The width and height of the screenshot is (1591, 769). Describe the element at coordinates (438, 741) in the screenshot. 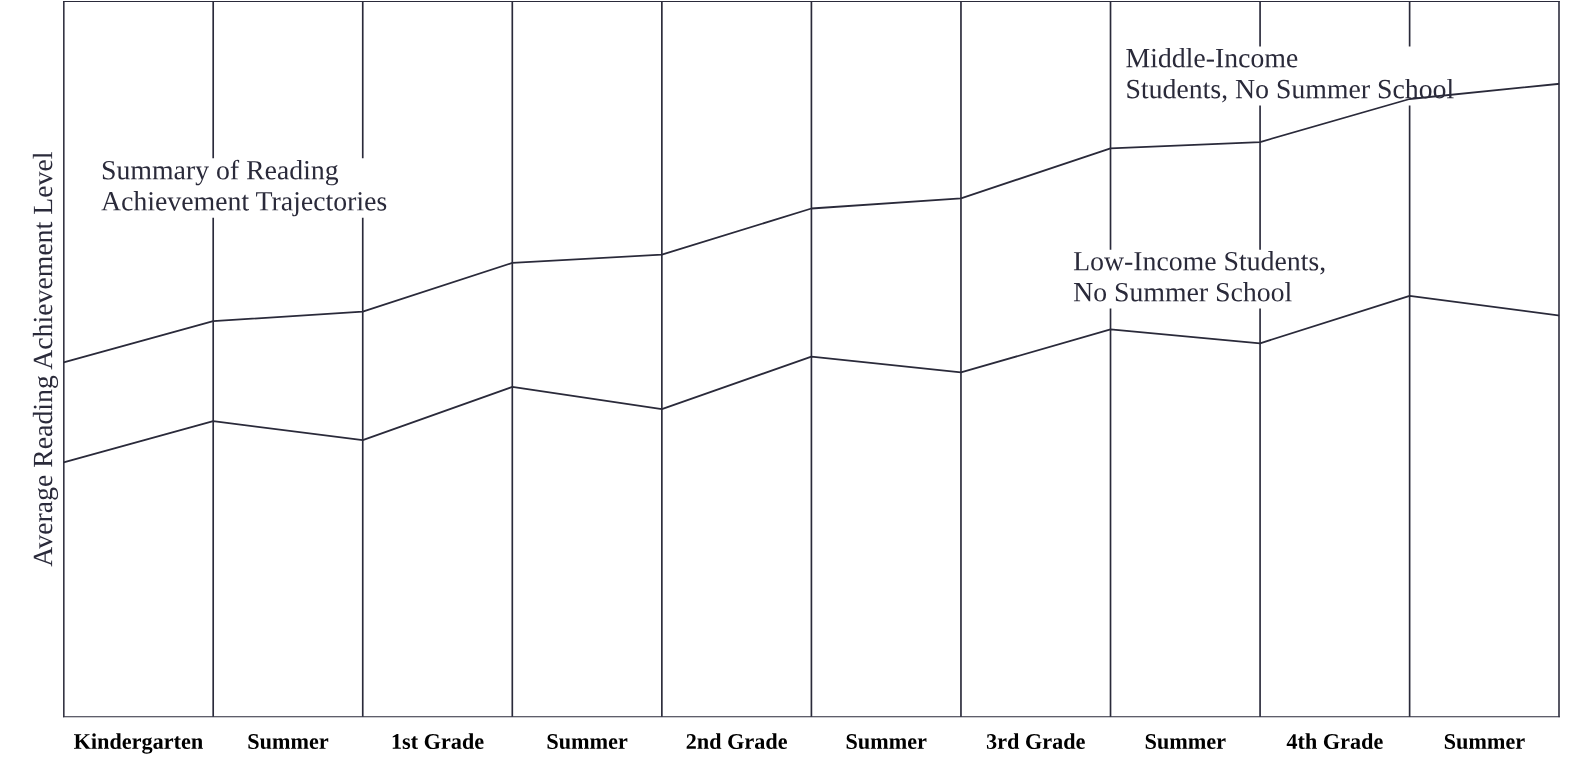

I see `text: 1st Grade` at that location.